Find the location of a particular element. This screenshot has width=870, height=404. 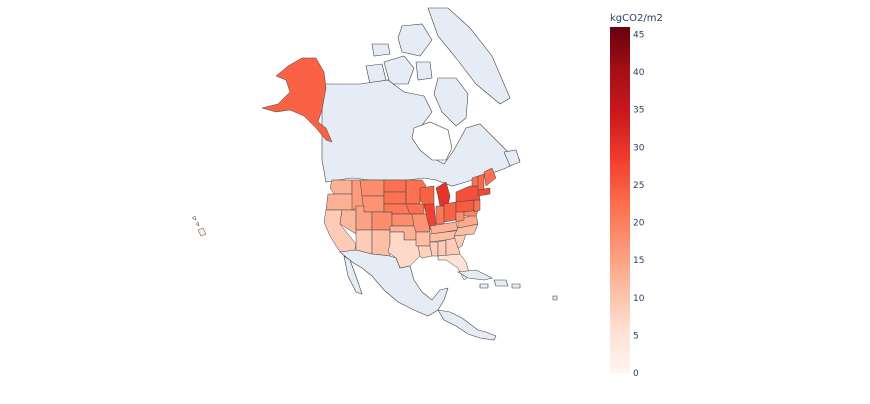

colorbar-tick-label: 20 is located at coordinates (639, 224).